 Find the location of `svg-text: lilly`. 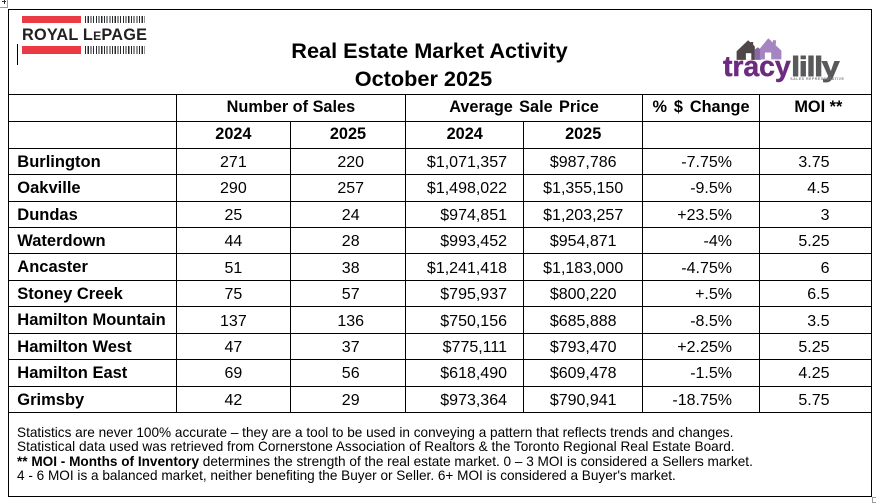

svg-text: lilly is located at coordinates (815, 66).